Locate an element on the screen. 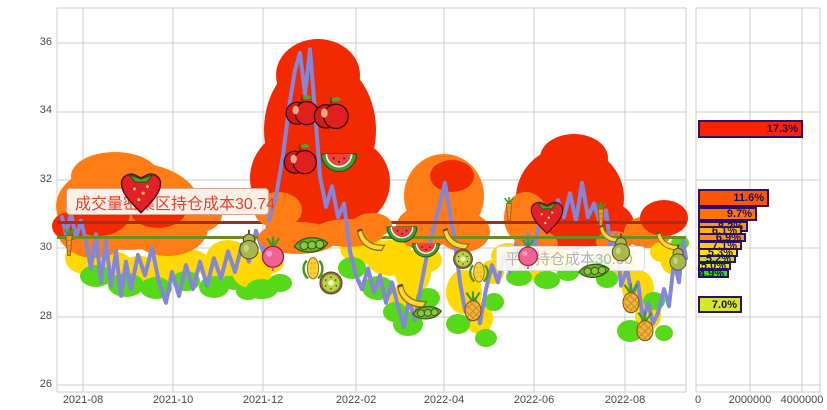 This screenshot has width=827, height=410. x-axis-tick: 2021-10 is located at coordinates (173, 400).